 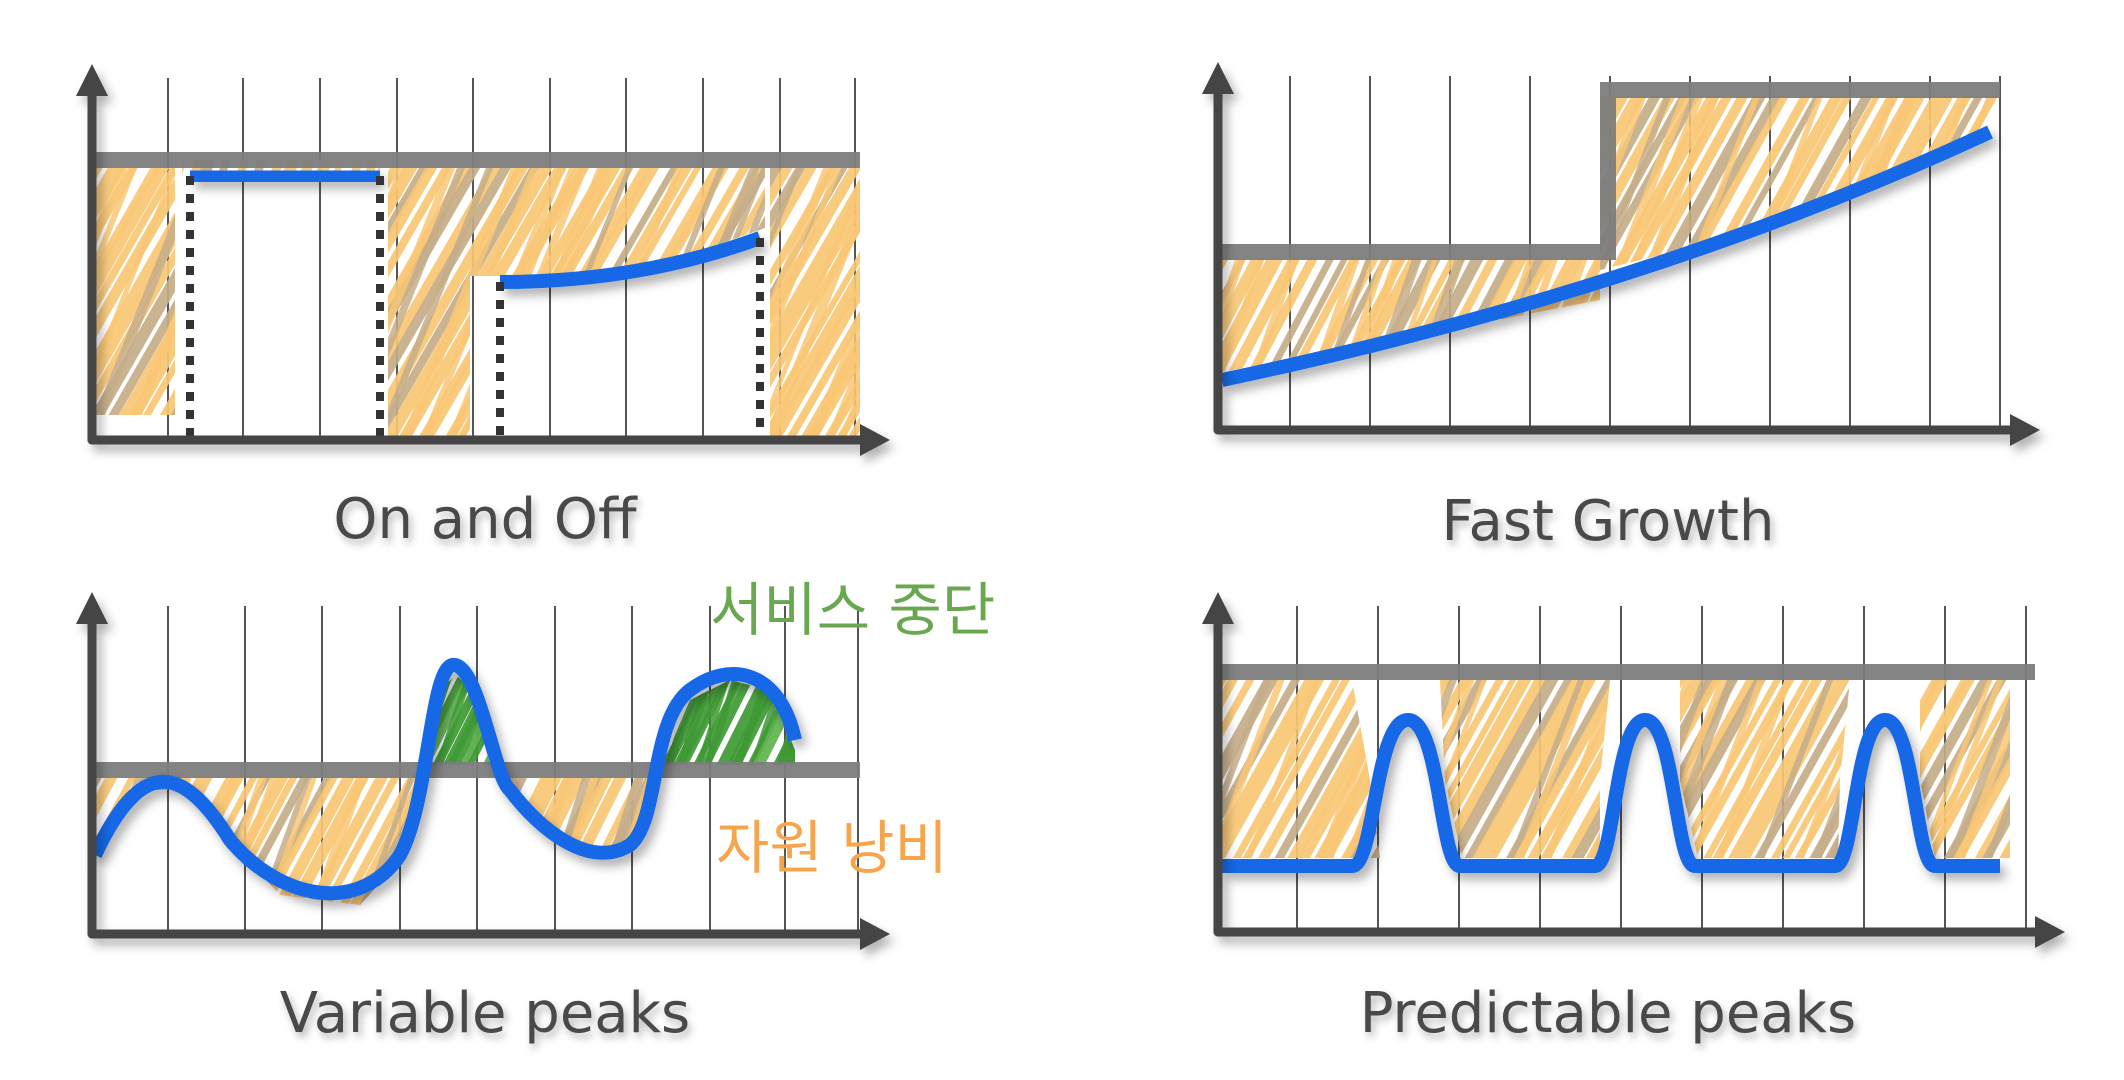 I want to click on demand-lines, so click(x=476, y=229).